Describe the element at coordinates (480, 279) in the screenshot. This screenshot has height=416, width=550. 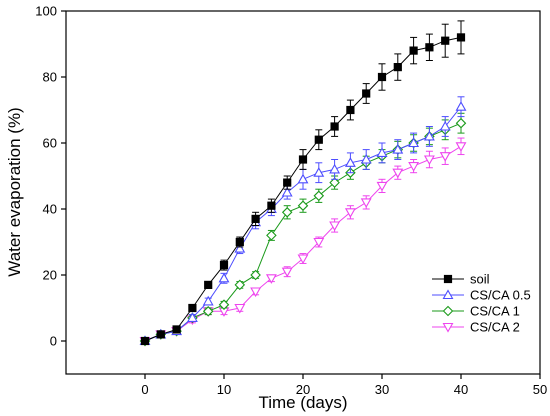
I see `legend-label: soil` at that location.